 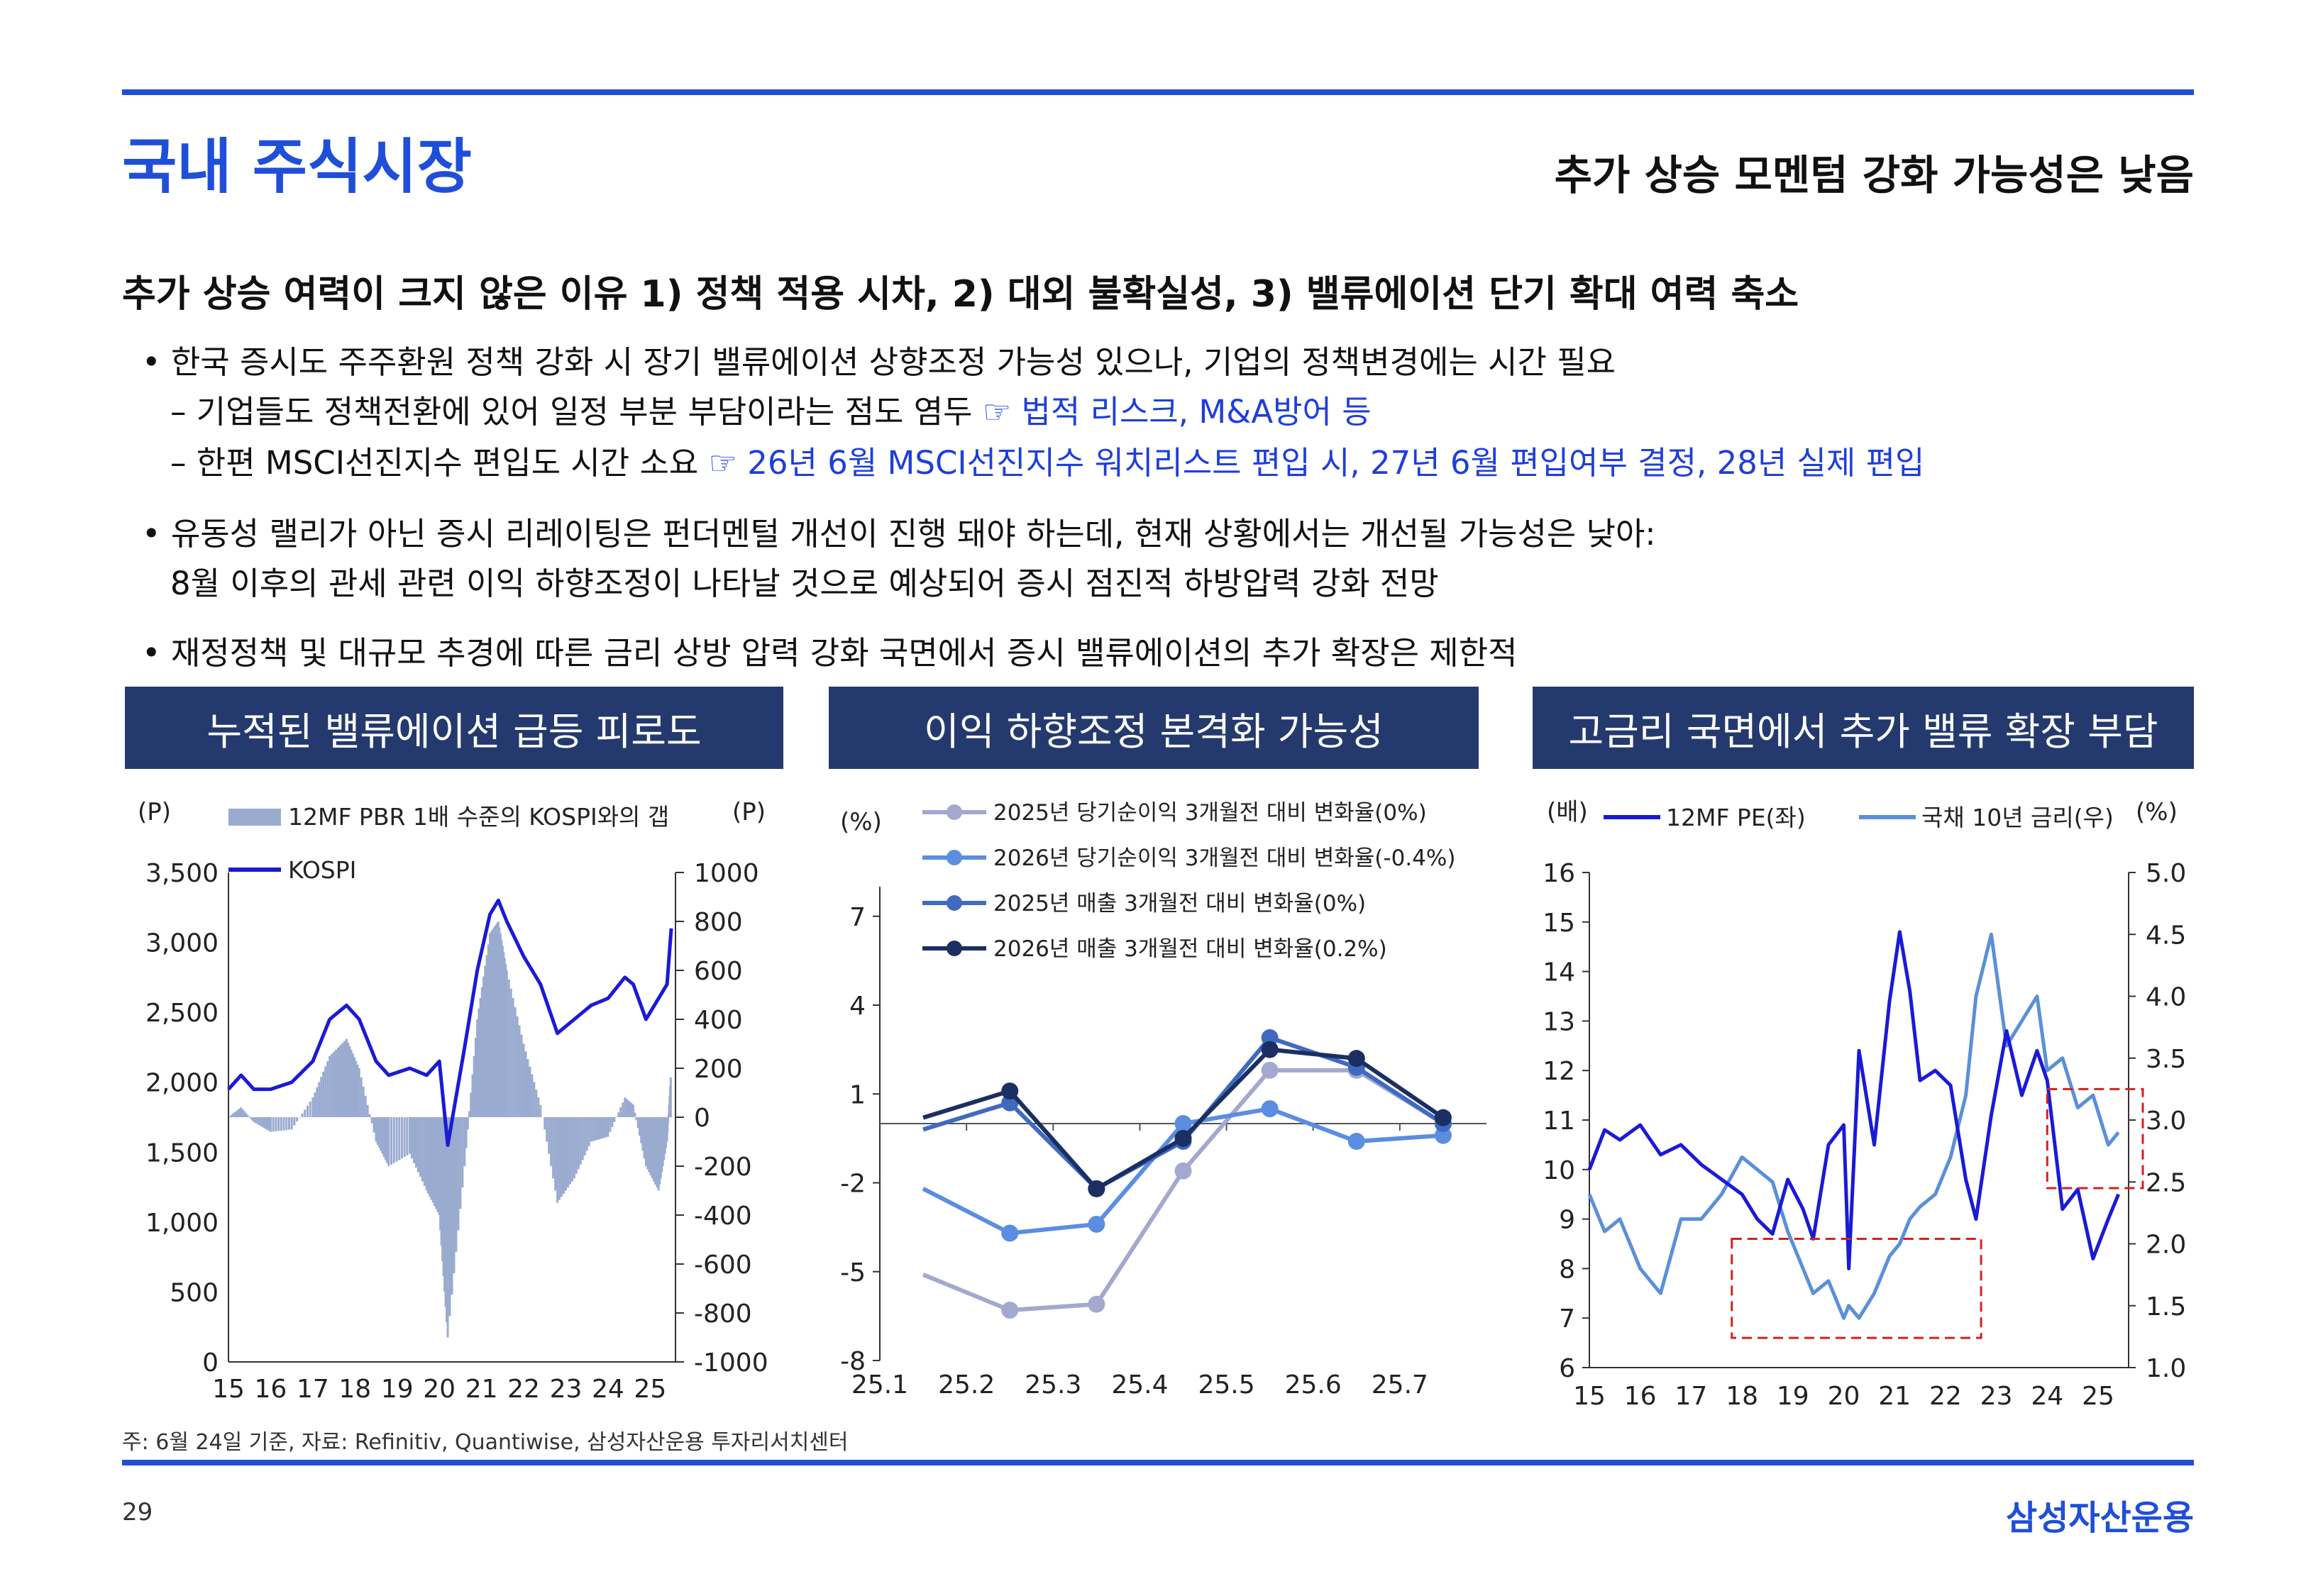 What do you see at coordinates (1158, 1462) in the screenshot?
I see `bottom-rule` at bounding box center [1158, 1462].